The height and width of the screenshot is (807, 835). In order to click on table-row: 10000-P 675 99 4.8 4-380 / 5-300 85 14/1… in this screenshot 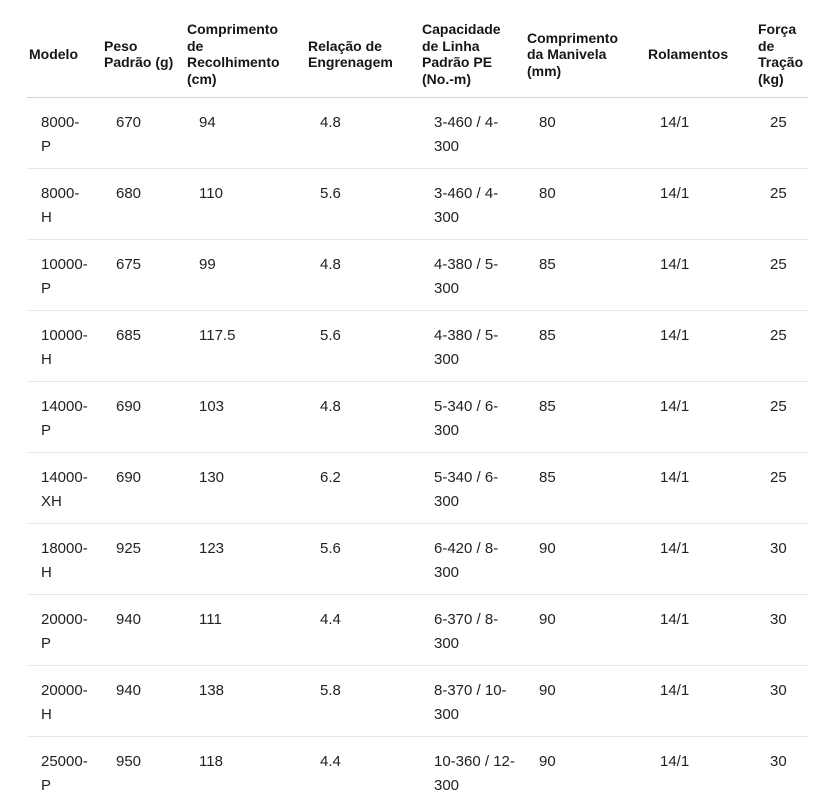, I will do `click(417, 274)`.